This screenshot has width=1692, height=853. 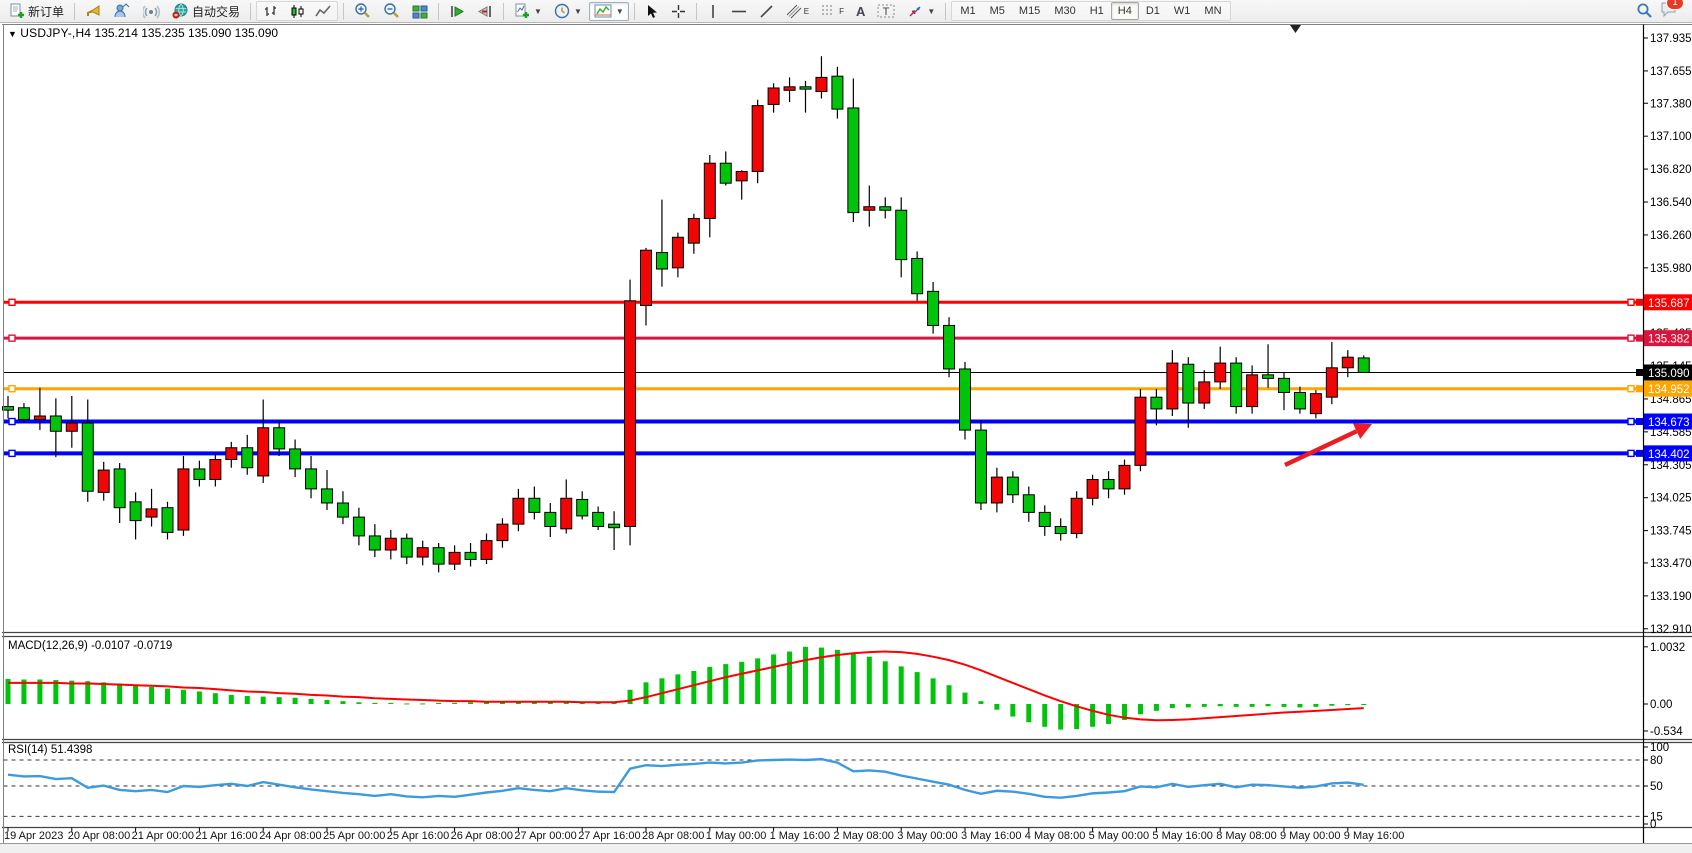 I want to click on svg-text: 134.305, so click(x=1671, y=466).